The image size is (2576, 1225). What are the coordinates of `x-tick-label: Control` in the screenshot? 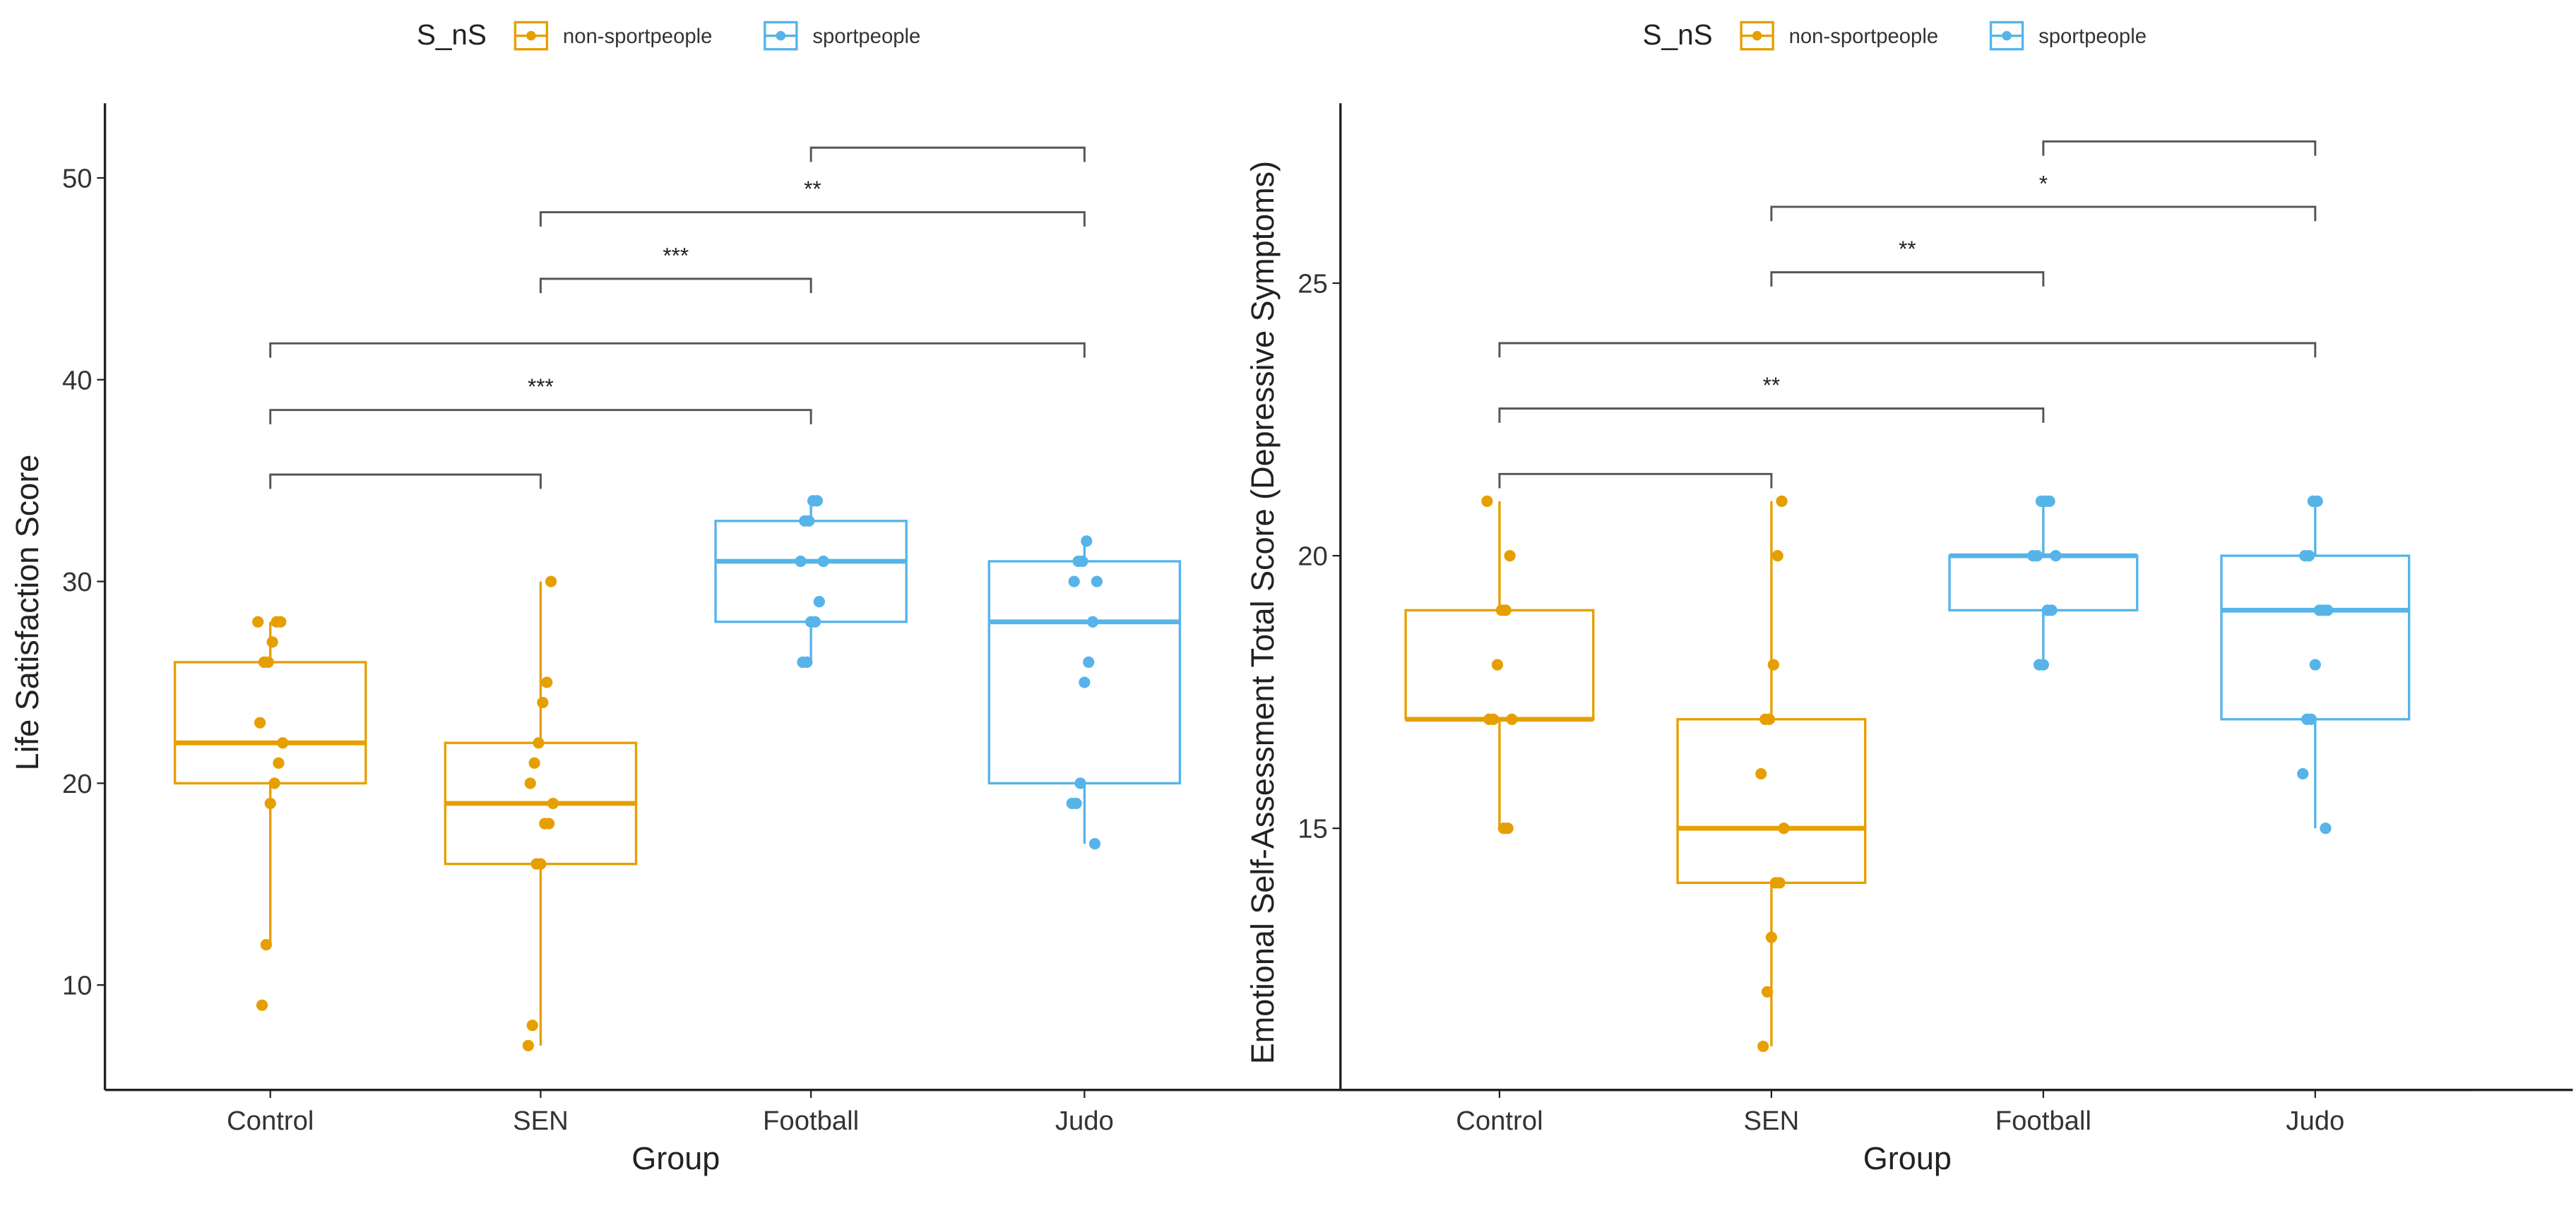 It's located at (270, 1121).